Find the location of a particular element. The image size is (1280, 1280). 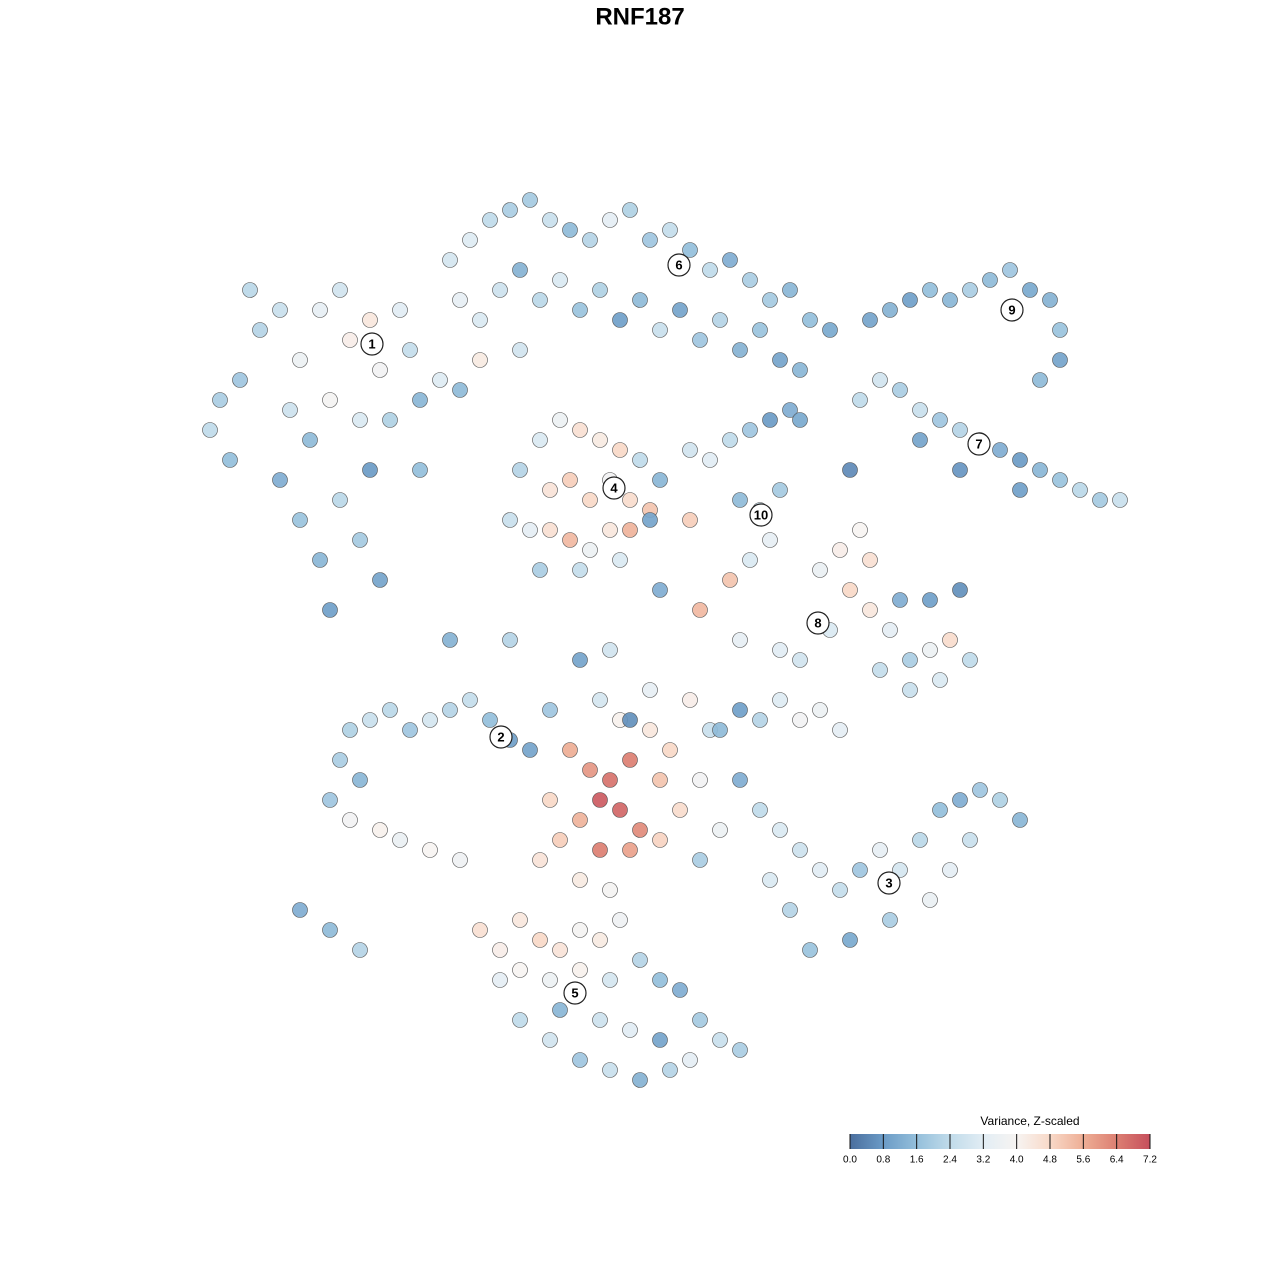

colorbar-tick-label: 0.0 is located at coordinates (850, 1160).